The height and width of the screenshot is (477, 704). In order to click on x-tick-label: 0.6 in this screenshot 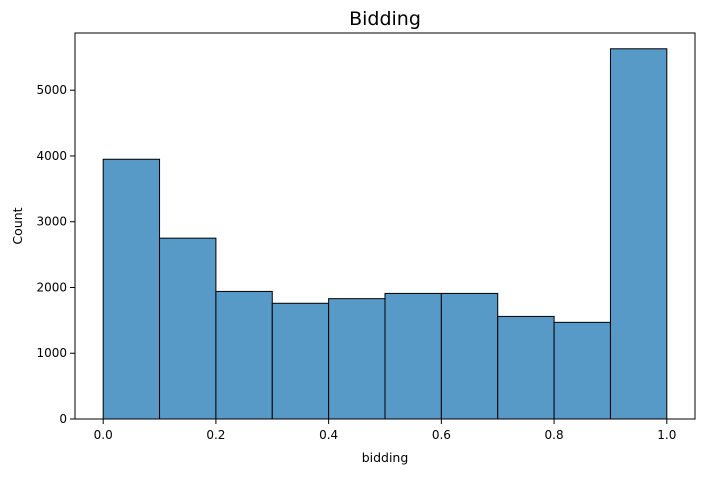, I will do `click(441, 435)`.